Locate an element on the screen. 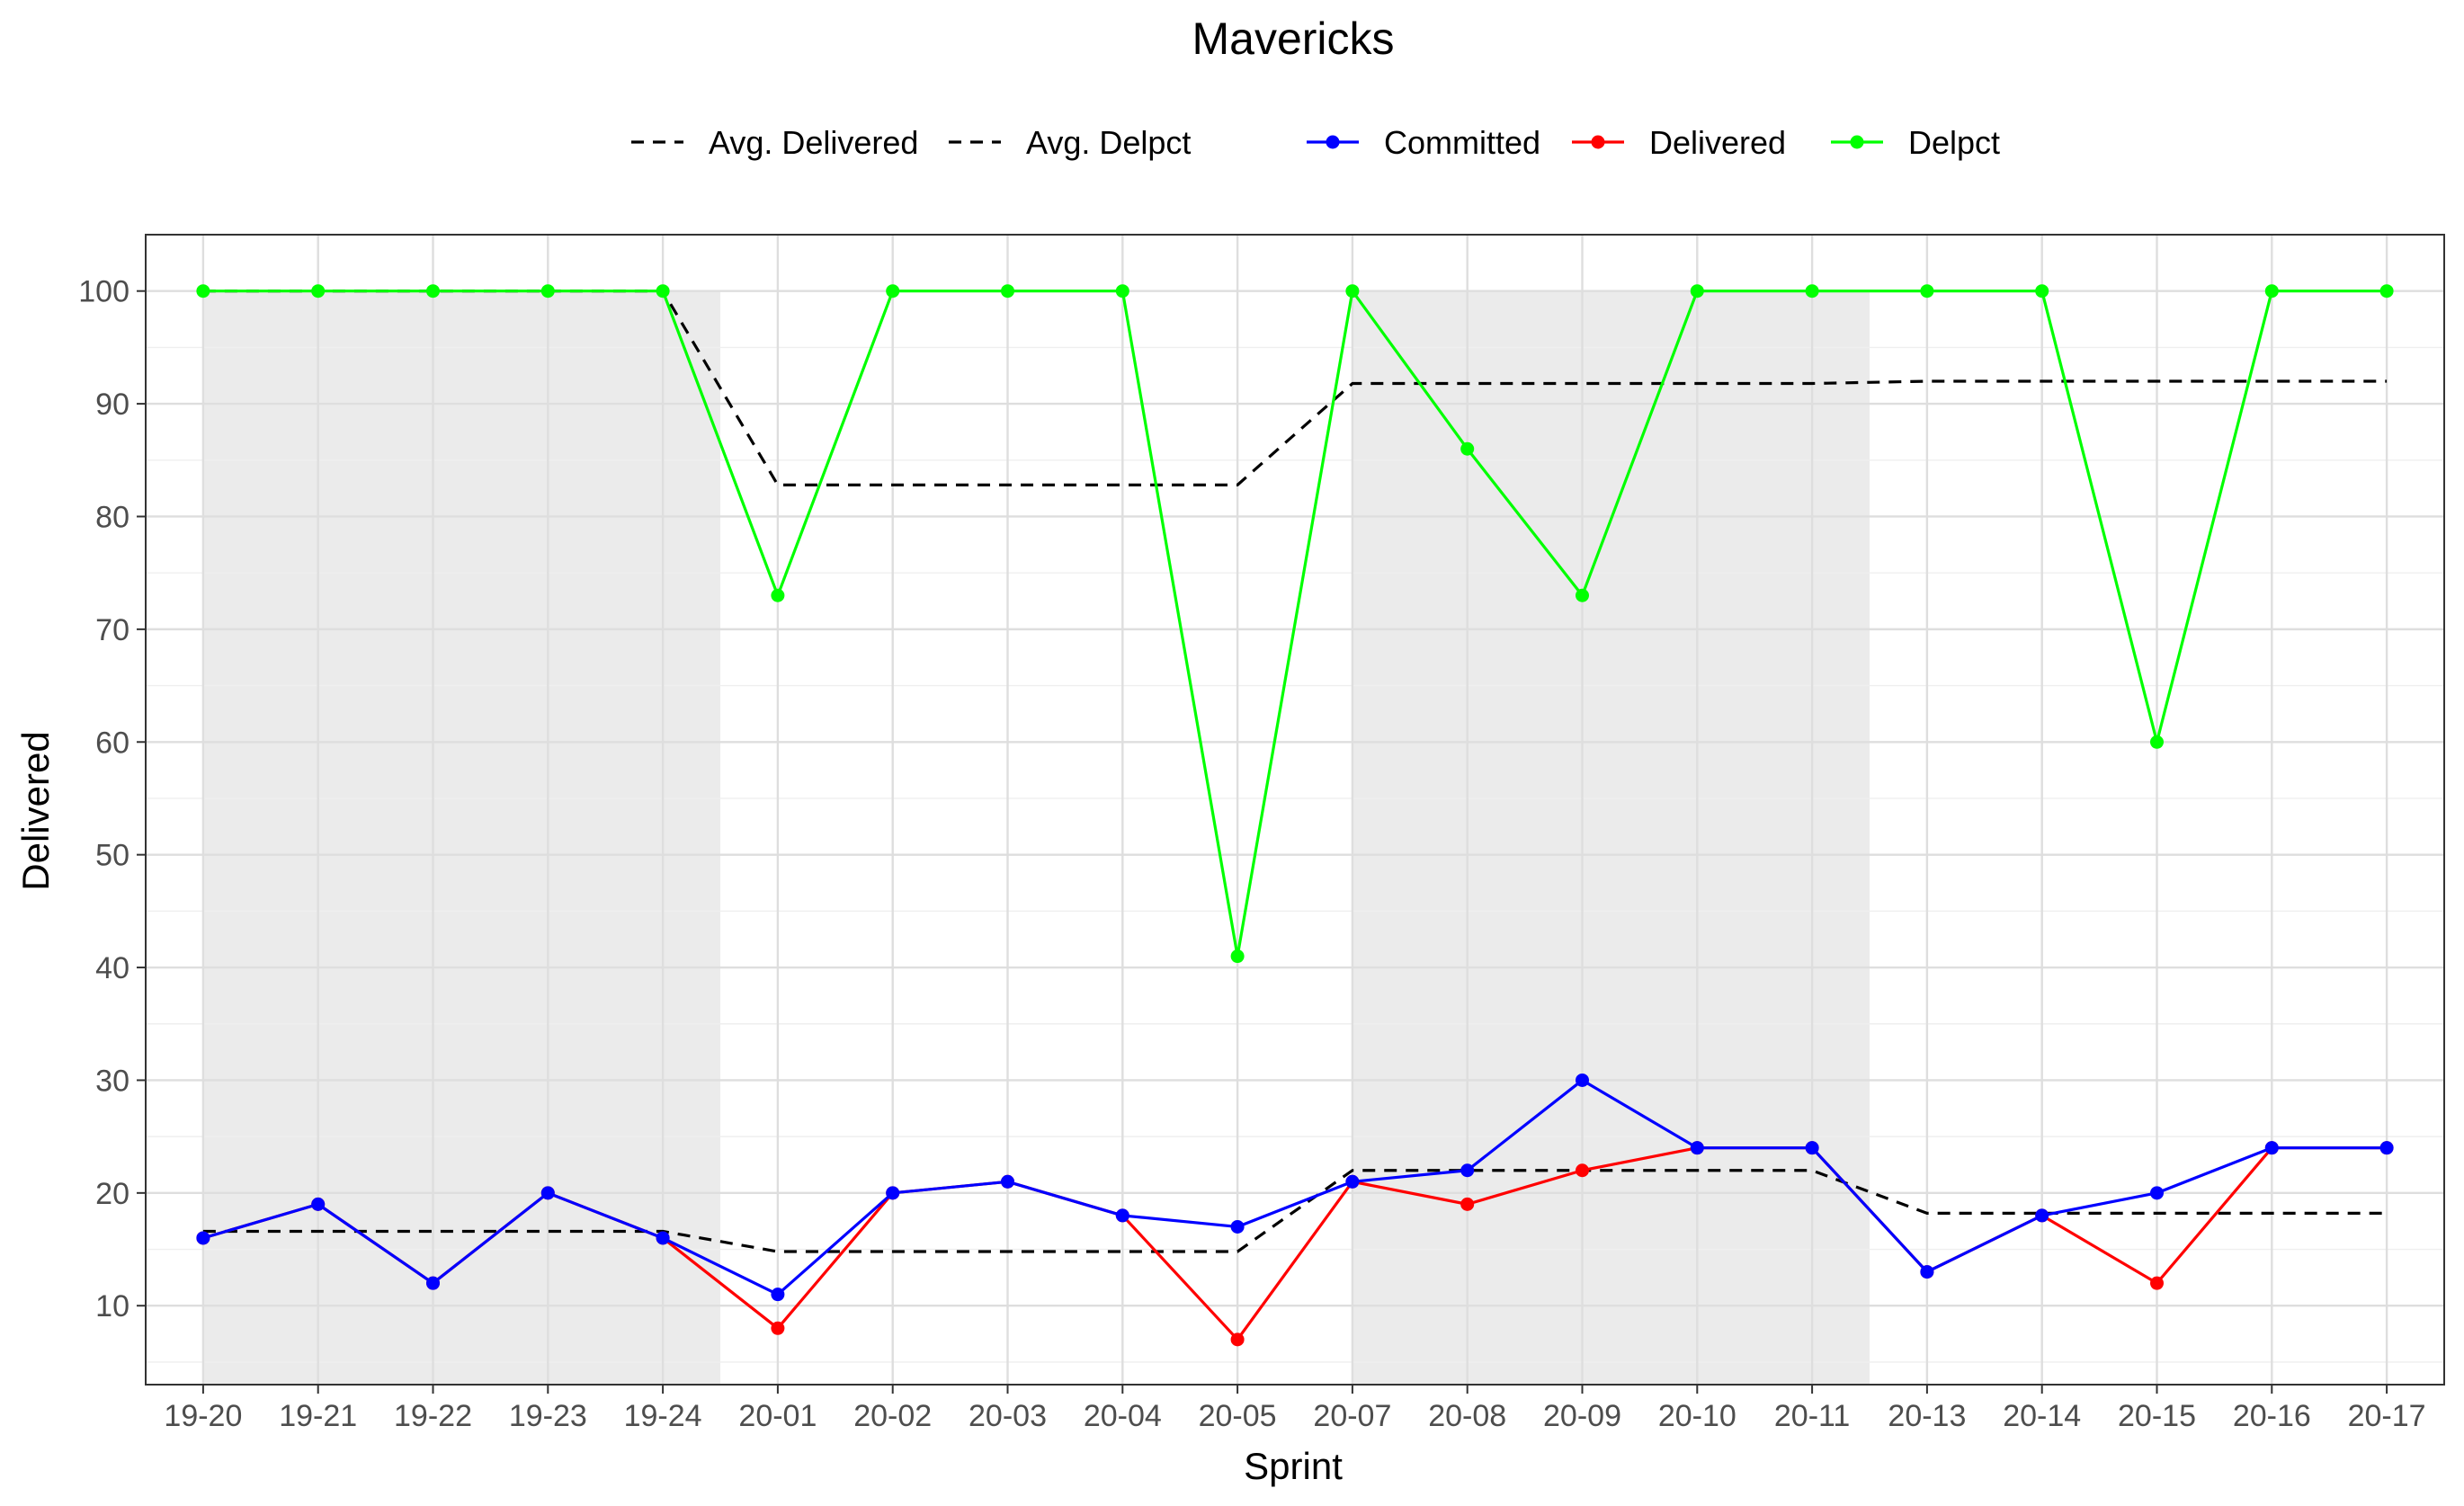 This screenshot has height=1506, width=2464. x-tick-label: 20-14 is located at coordinates (2042, 1416).